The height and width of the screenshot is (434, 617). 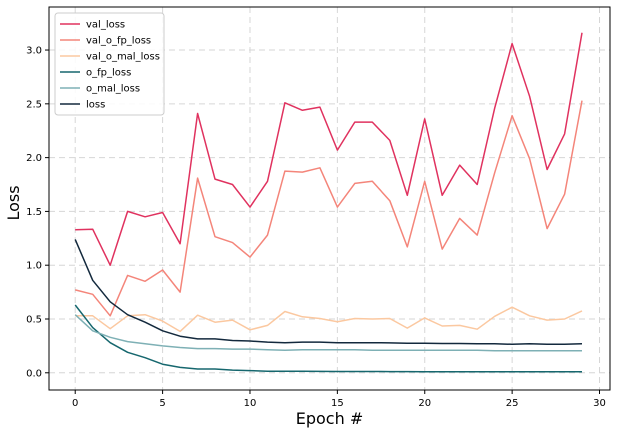 What do you see at coordinates (34, 319) in the screenshot?
I see `y-tick-label: 0.5` at bounding box center [34, 319].